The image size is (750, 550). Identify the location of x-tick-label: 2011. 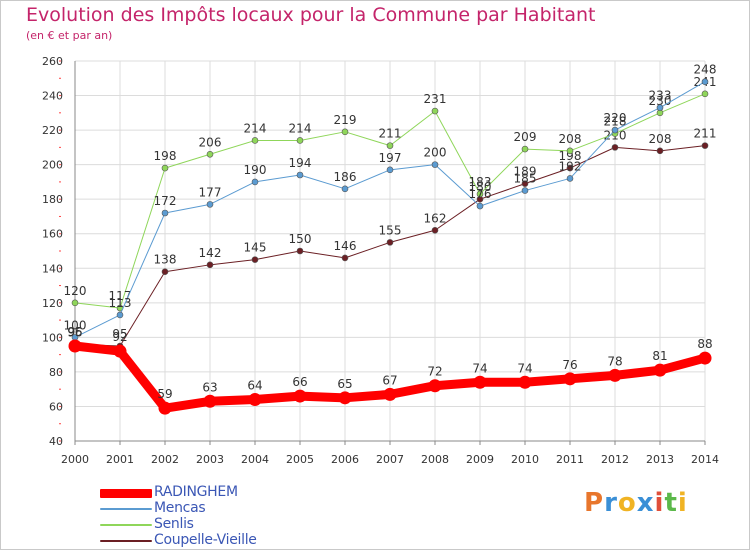
(570, 459).